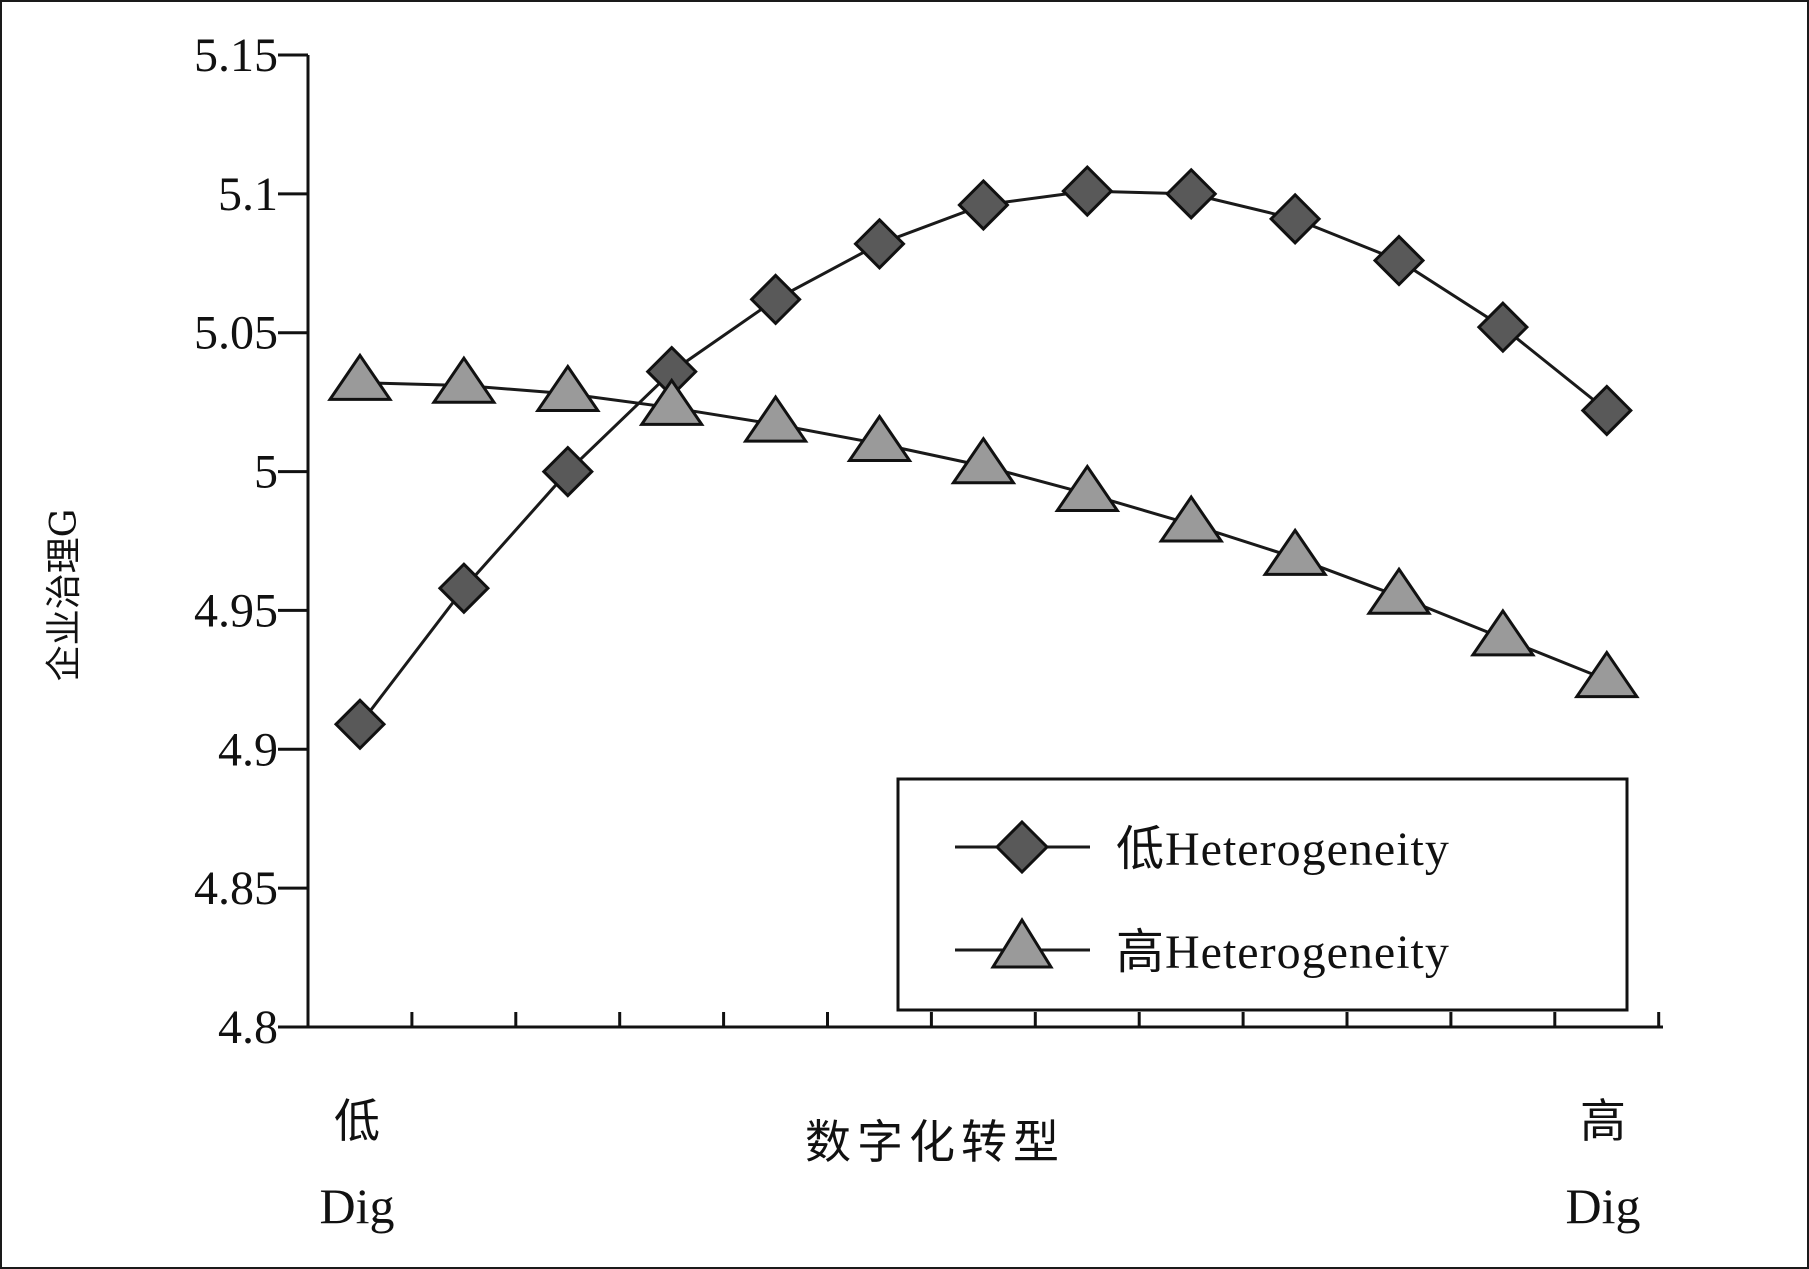 The height and width of the screenshot is (1269, 1809). What do you see at coordinates (236, 610) in the screenshot?
I see `y-tick-label: 4.95` at bounding box center [236, 610].